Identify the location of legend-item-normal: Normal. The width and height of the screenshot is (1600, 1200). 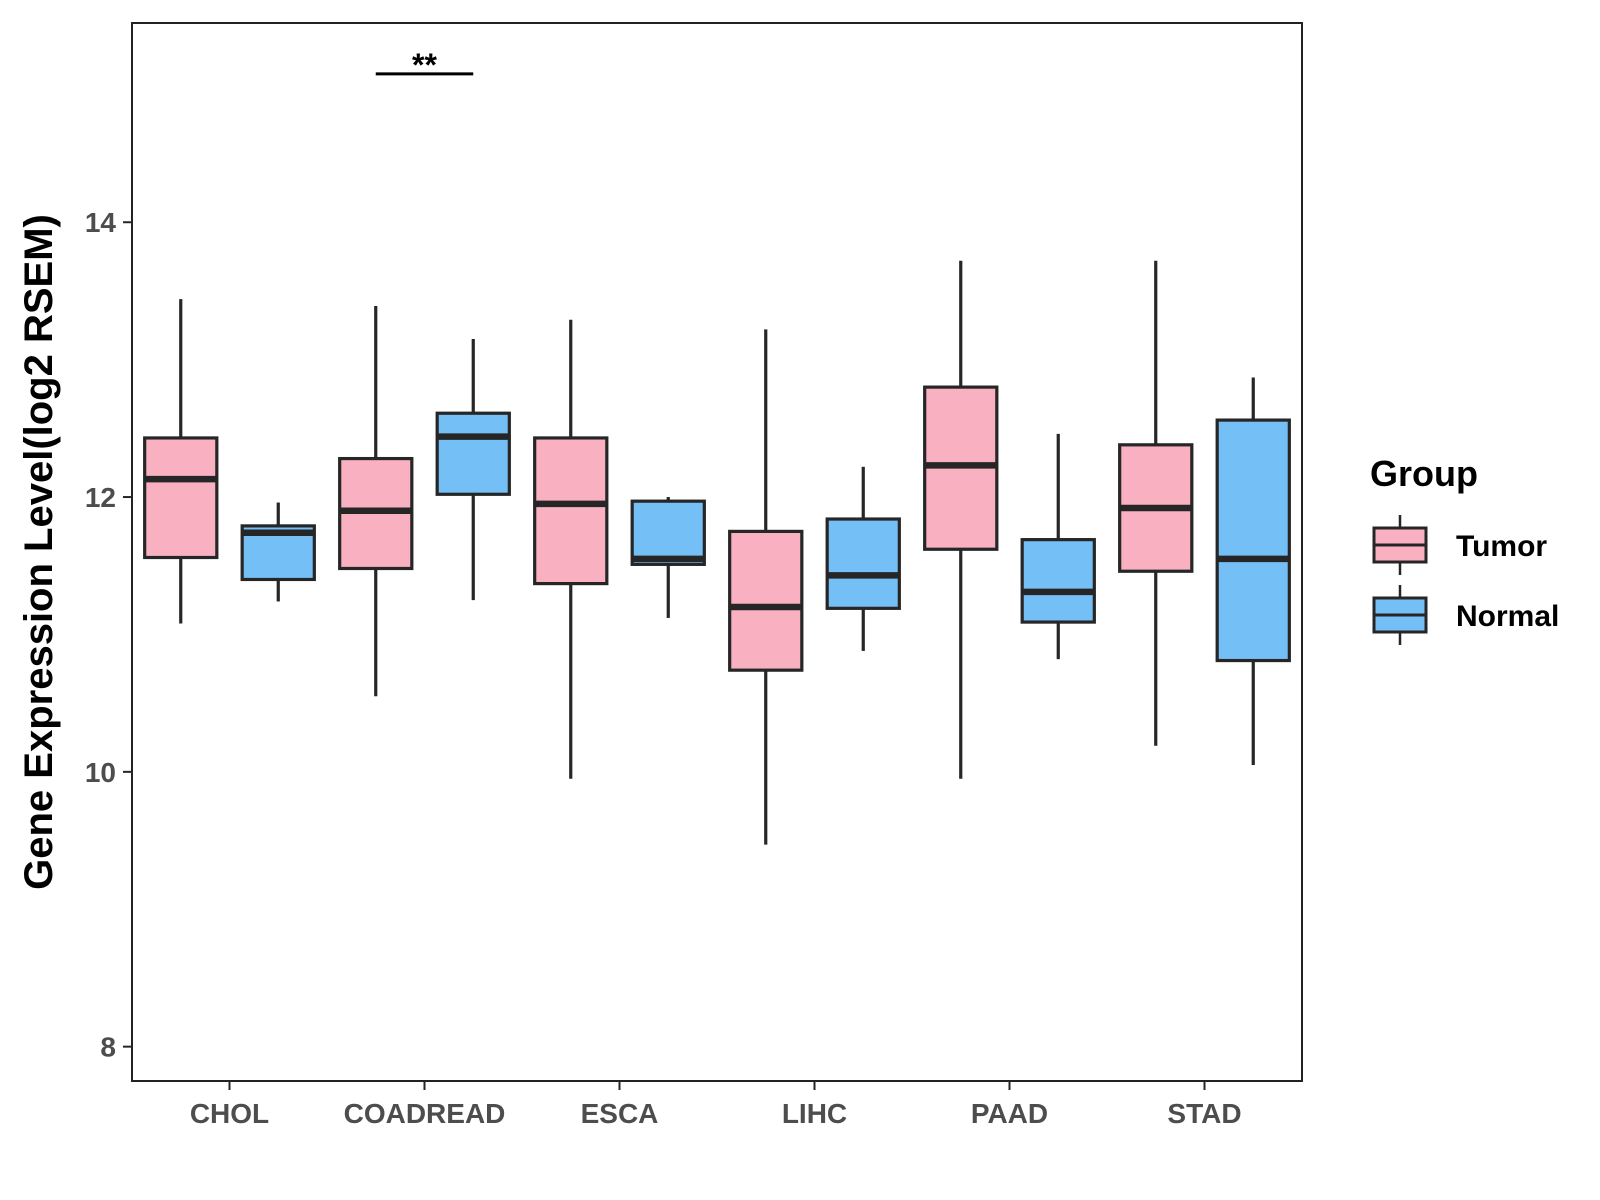
(1465, 615).